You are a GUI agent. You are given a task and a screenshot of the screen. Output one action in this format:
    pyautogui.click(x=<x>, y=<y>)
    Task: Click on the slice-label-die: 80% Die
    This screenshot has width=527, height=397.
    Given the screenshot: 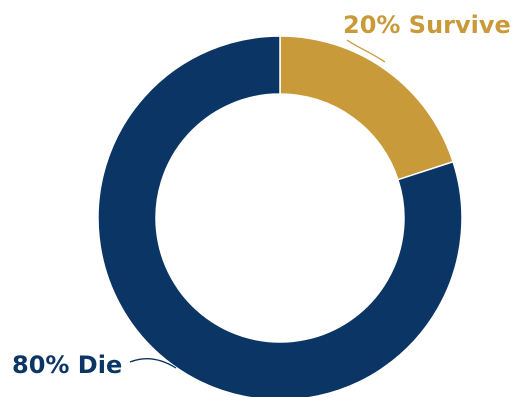 What is the action you would take?
    pyautogui.click(x=67, y=365)
    